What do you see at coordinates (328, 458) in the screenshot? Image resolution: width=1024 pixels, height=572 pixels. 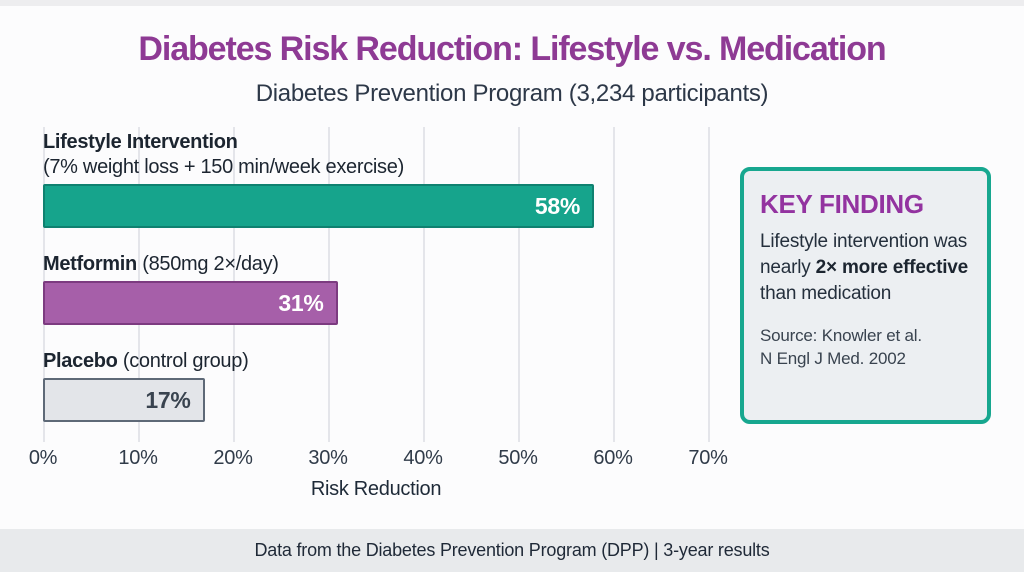 I see `x-axis-tick: 30%` at bounding box center [328, 458].